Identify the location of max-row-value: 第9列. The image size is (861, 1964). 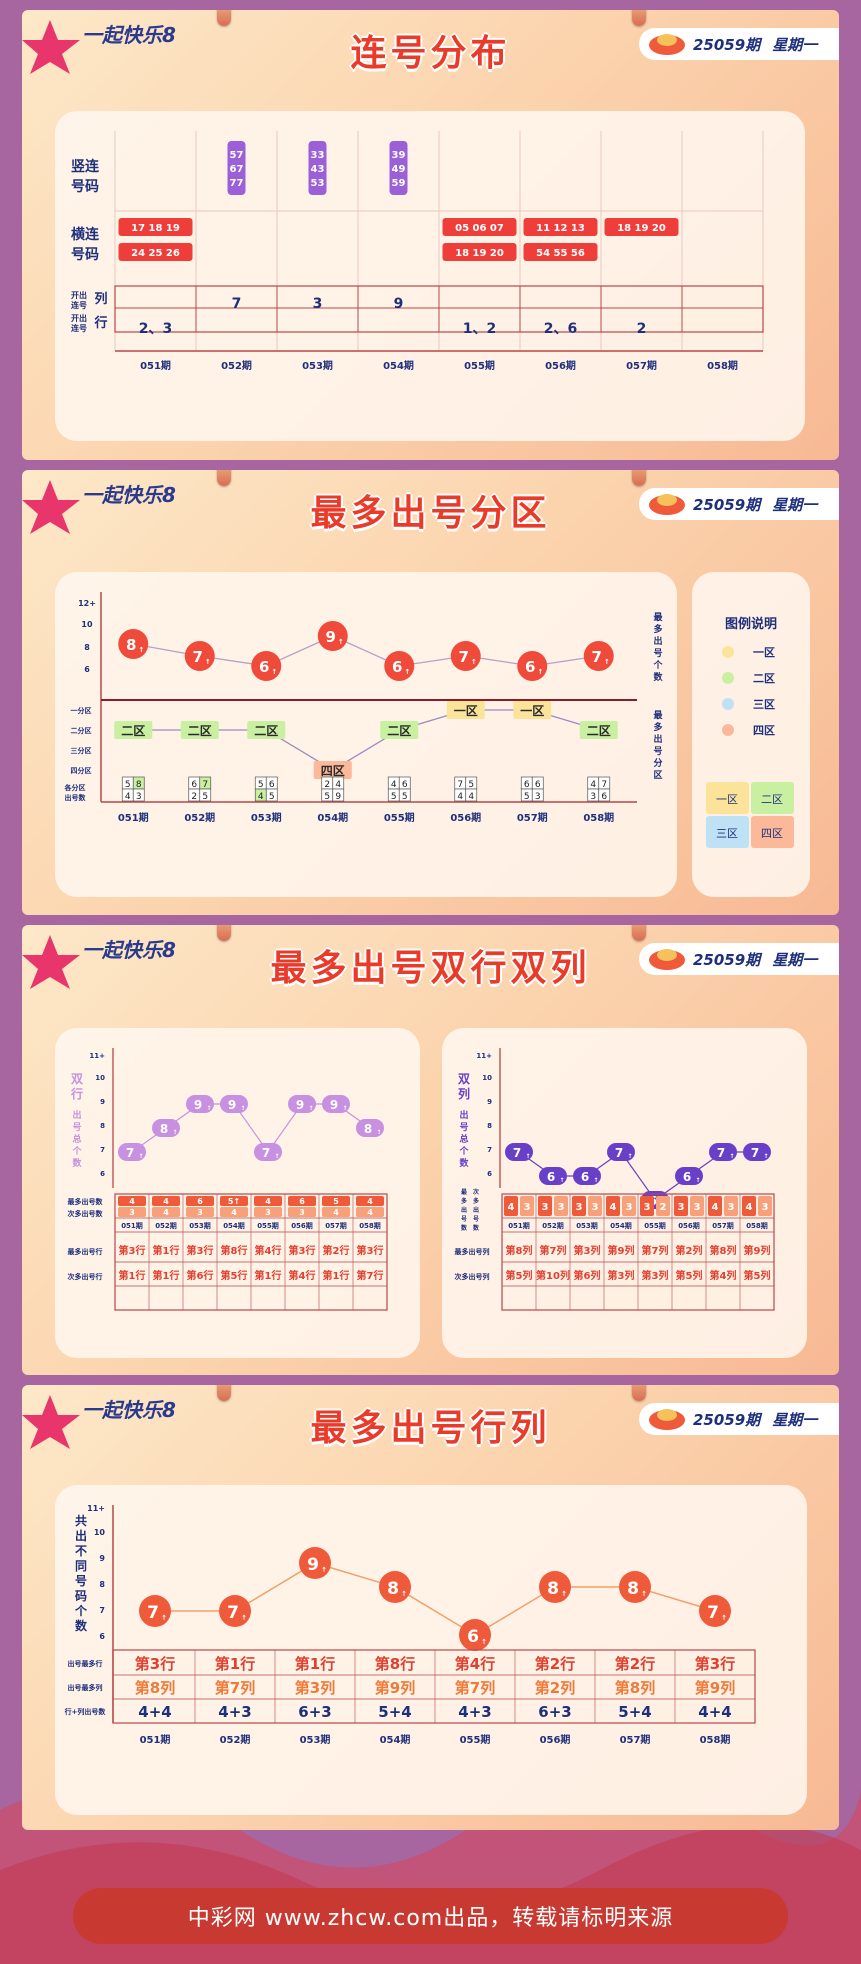
(621, 1250).